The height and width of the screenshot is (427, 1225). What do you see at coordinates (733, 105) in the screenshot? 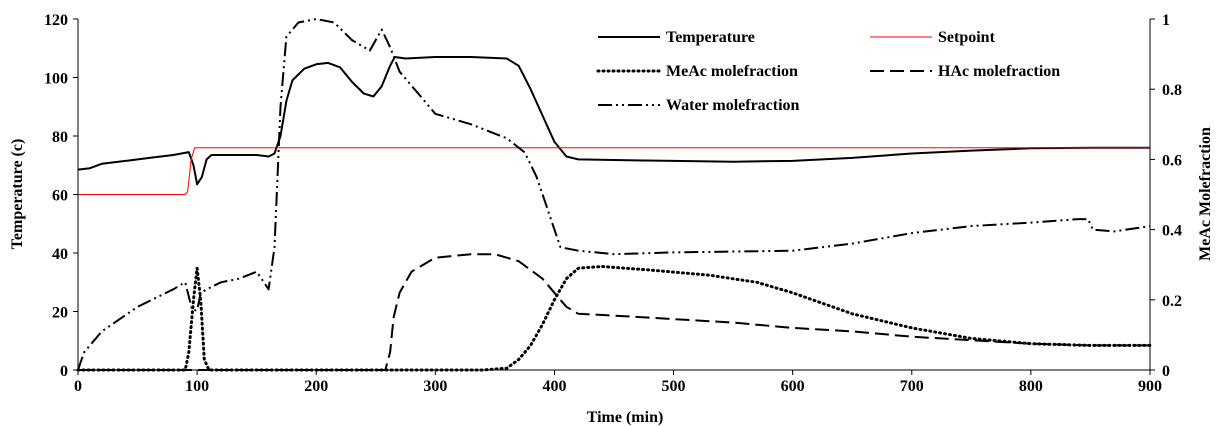
I see `legend-label-water: Water molefraction` at bounding box center [733, 105].